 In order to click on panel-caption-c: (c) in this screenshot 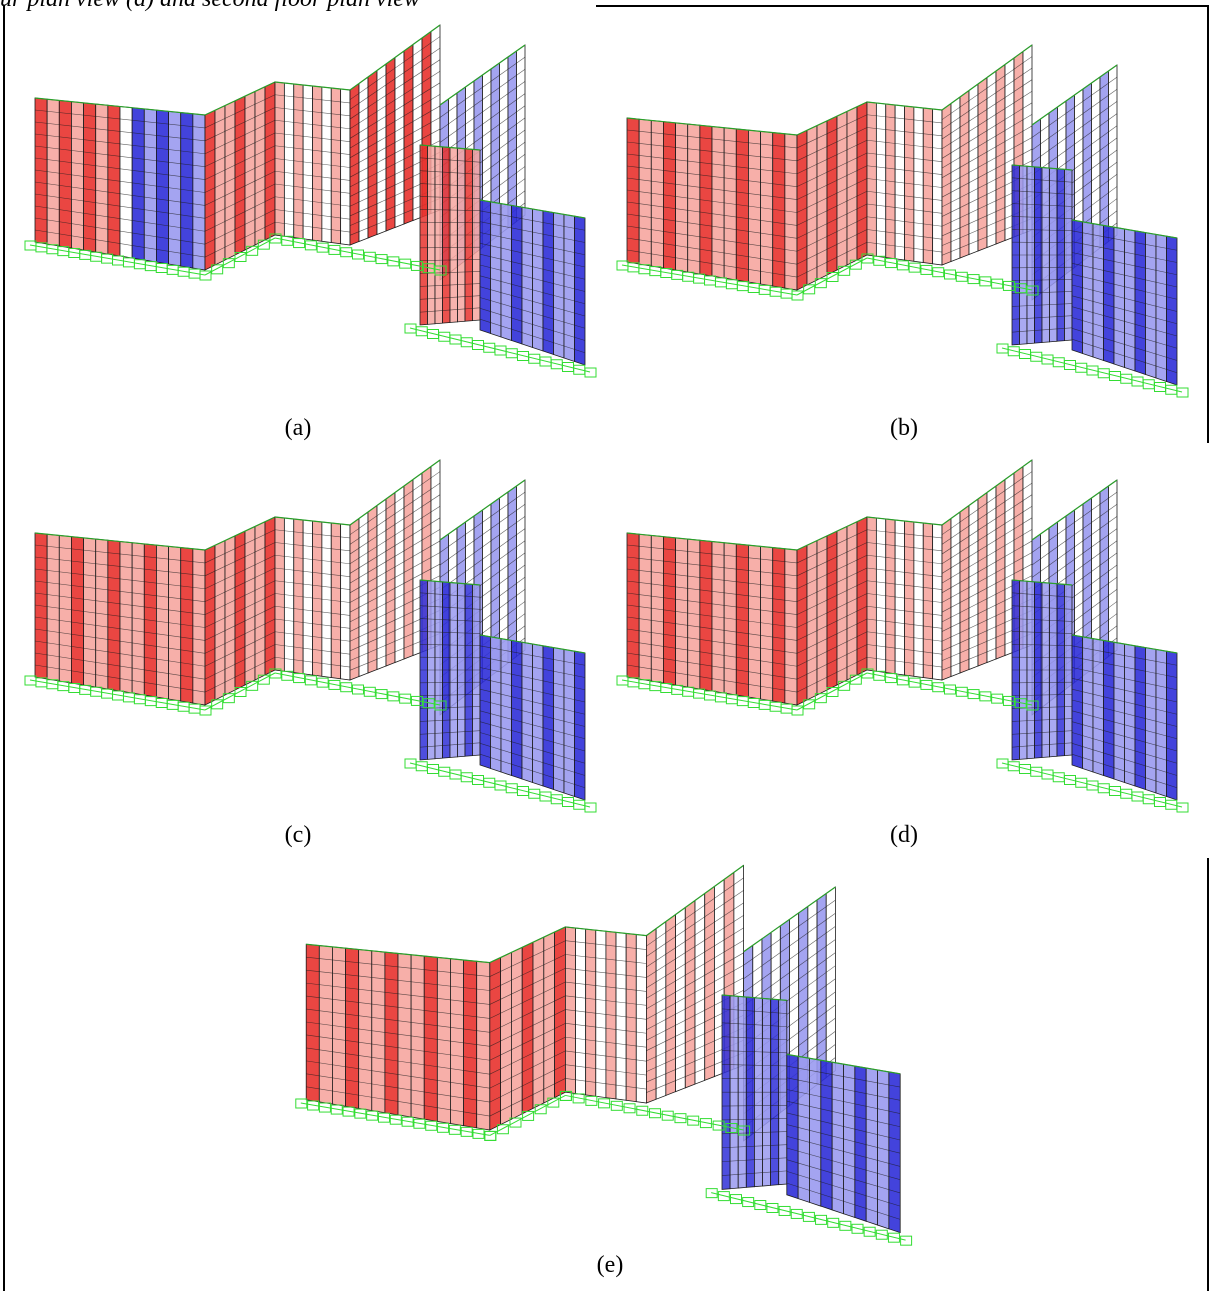, I will do `click(298, 835)`.